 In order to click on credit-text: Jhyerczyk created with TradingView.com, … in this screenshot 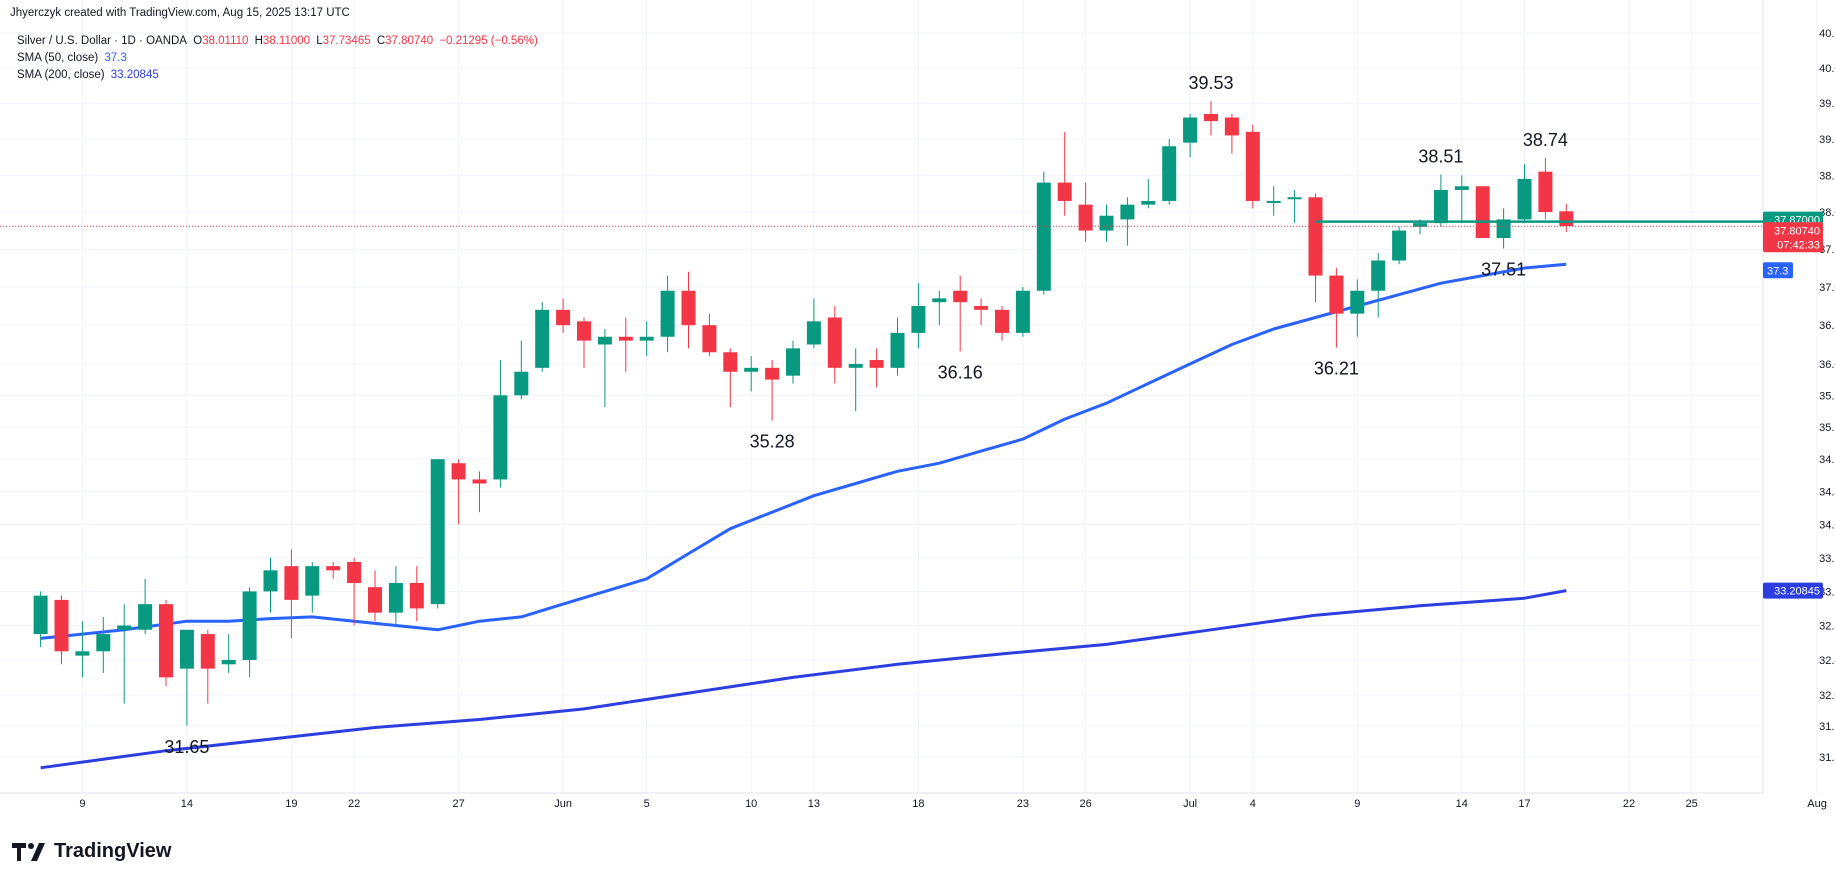, I will do `click(180, 13)`.